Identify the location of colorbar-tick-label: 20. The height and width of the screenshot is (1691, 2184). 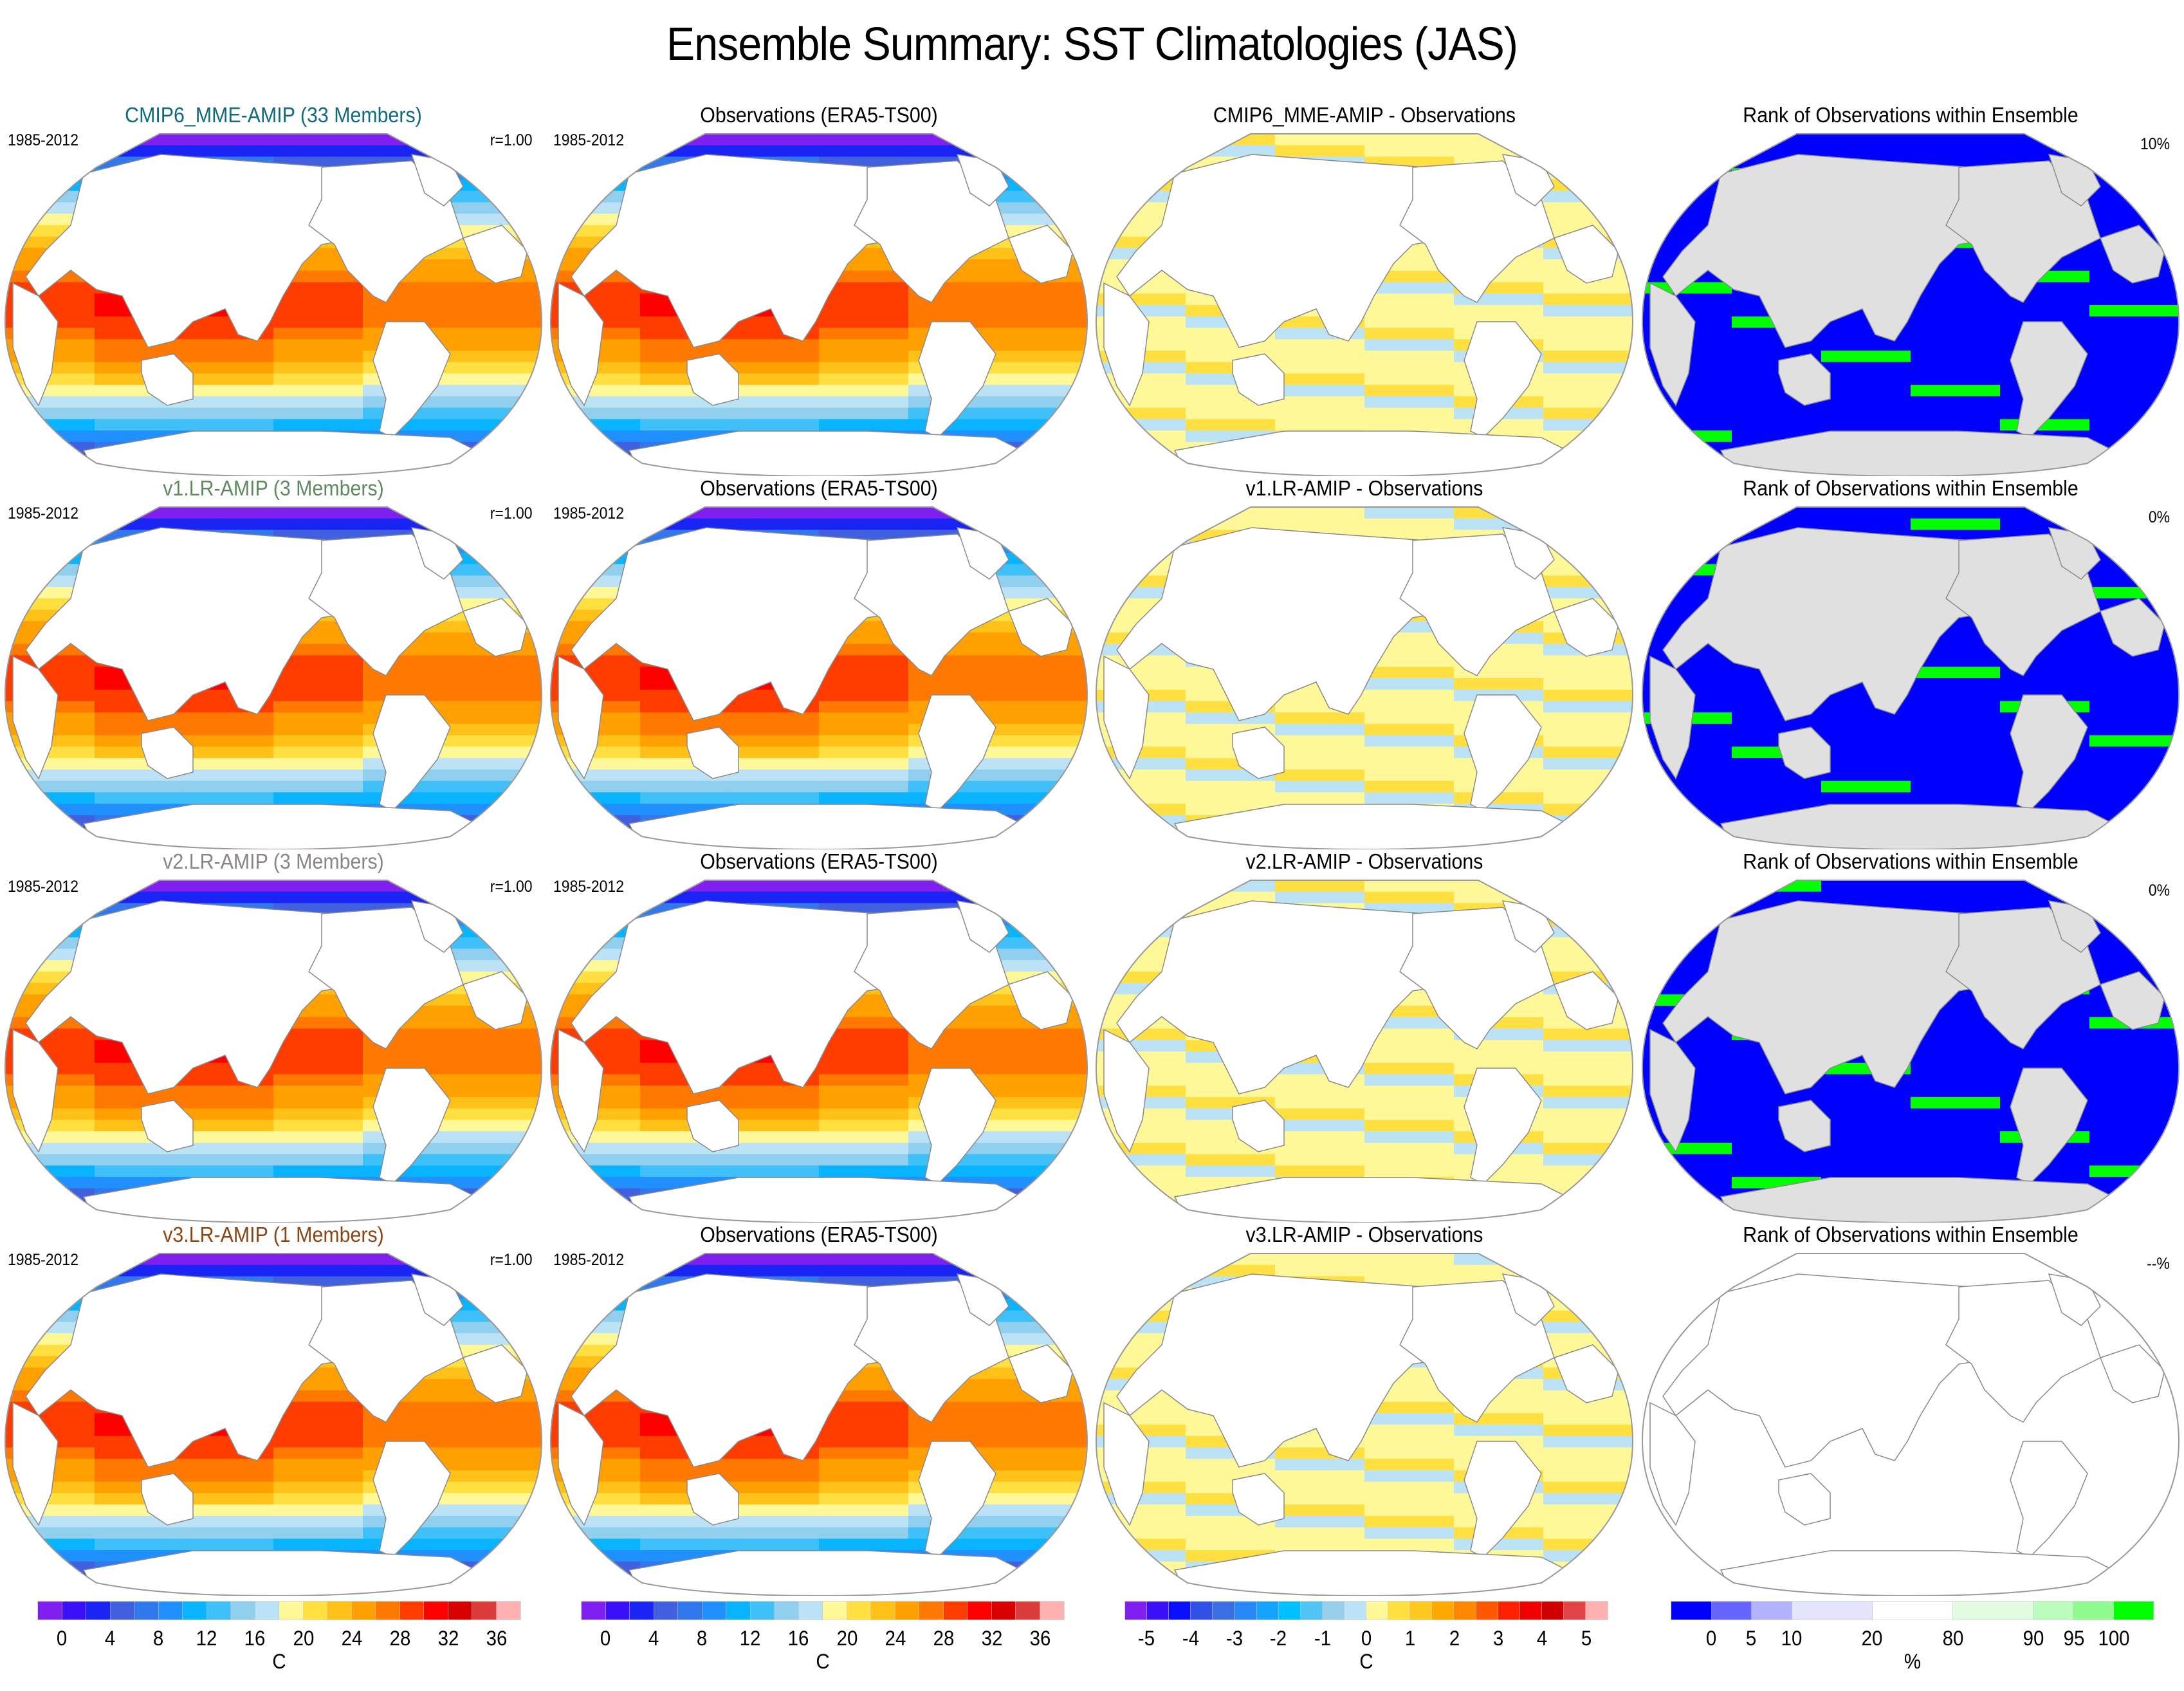
(304, 1638).